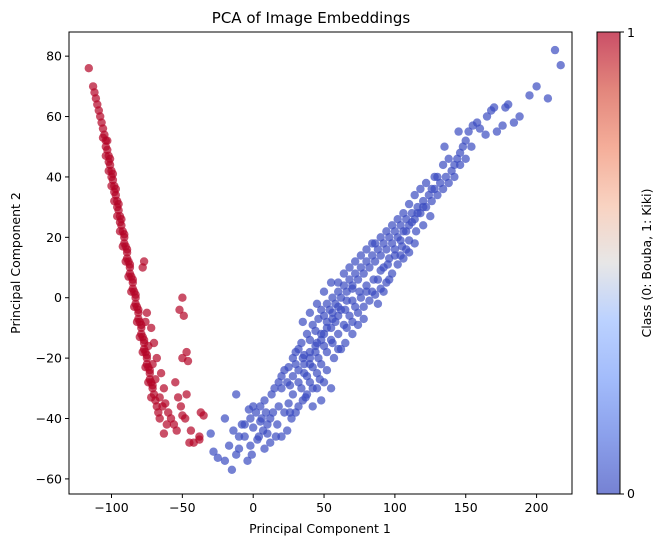 This screenshot has width=666, height=547. I want to click on x-tick-label: −50, so click(182, 507).